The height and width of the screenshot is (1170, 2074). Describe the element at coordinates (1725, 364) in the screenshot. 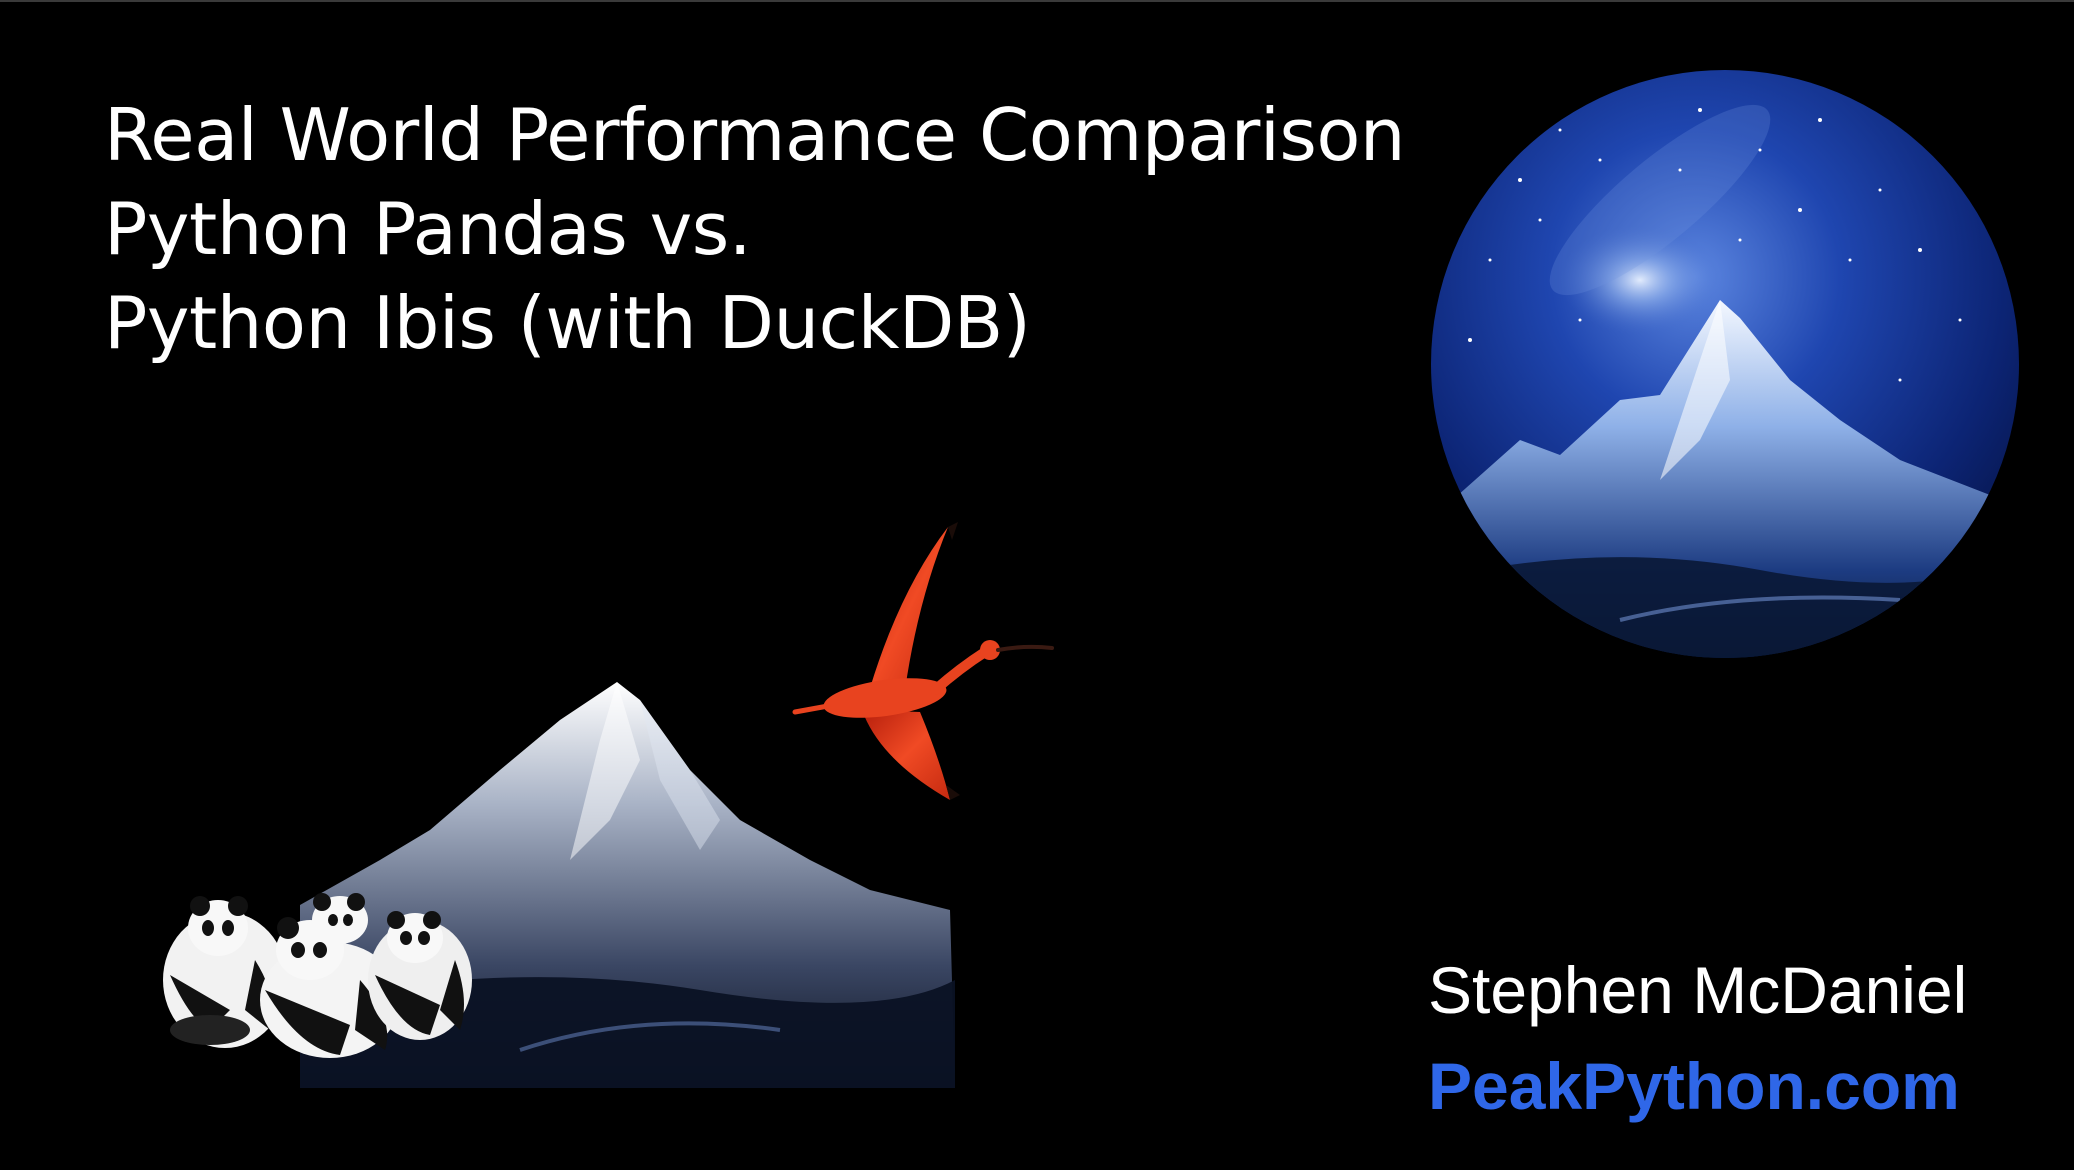

I see `mountain-night-circle-icon` at that location.